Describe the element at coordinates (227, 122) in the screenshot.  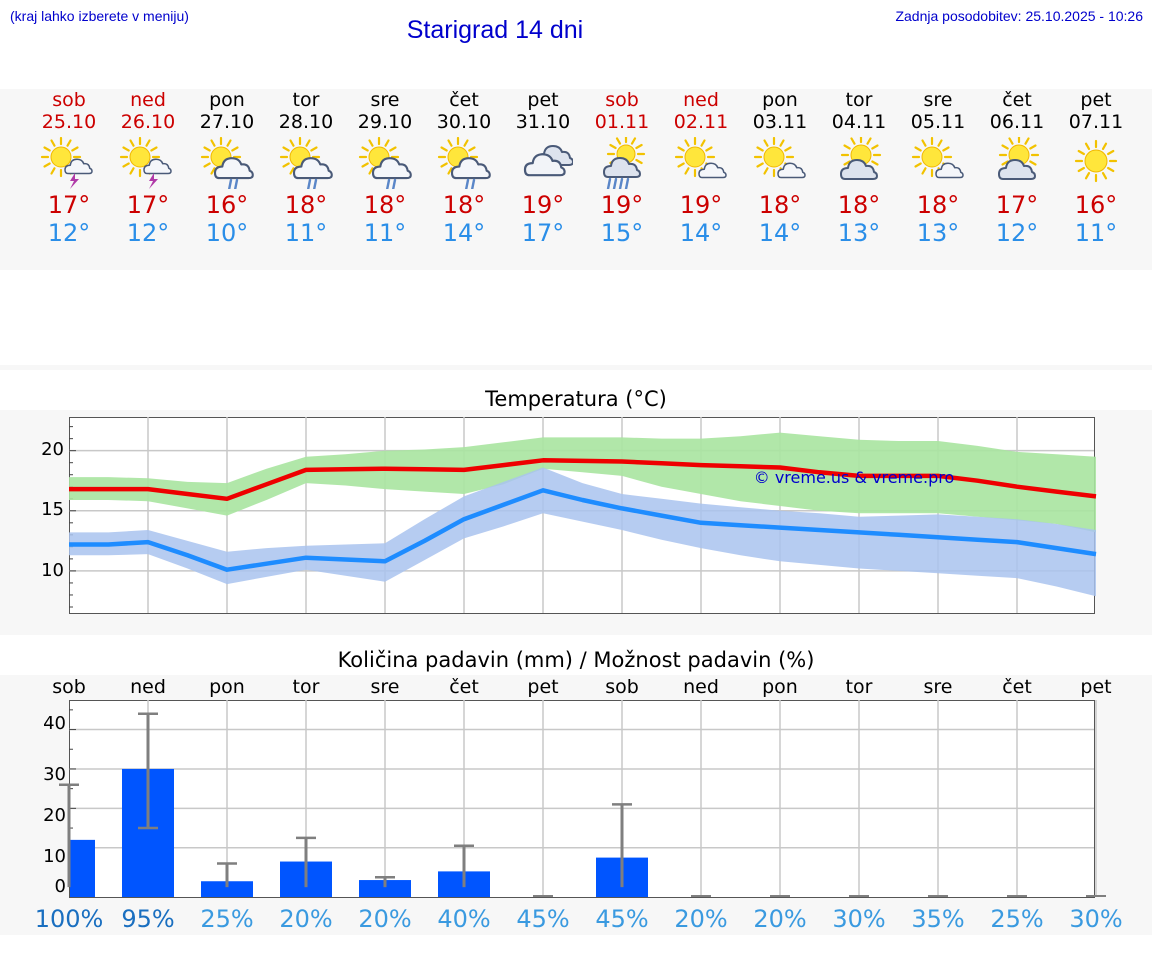
I see `day-date: 27.10` at that location.